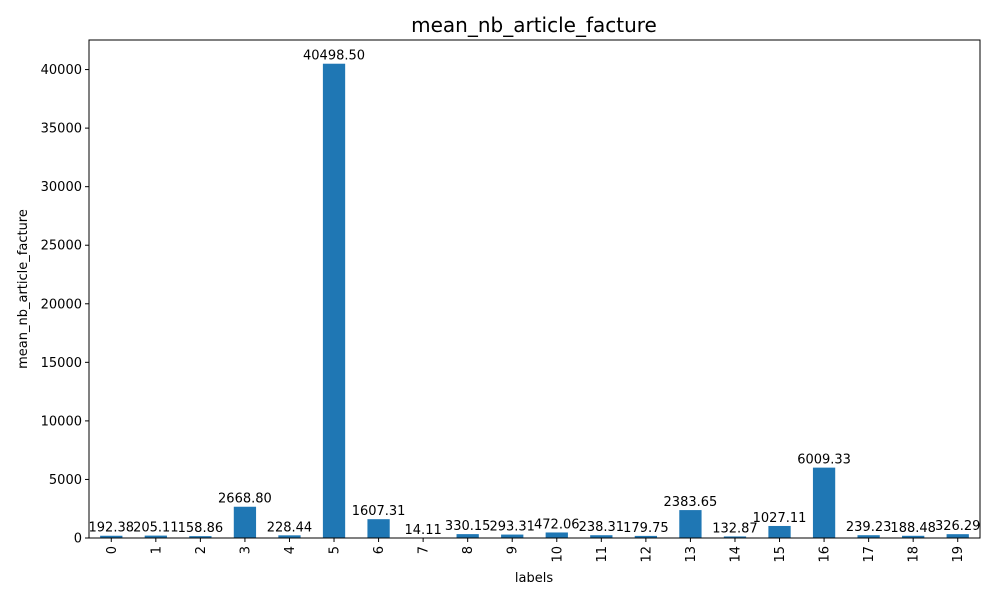 This screenshot has width=1000, height=600. What do you see at coordinates (61, 187) in the screenshot?
I see `y-tick-label: 30000` at bounding box center [61, 187].